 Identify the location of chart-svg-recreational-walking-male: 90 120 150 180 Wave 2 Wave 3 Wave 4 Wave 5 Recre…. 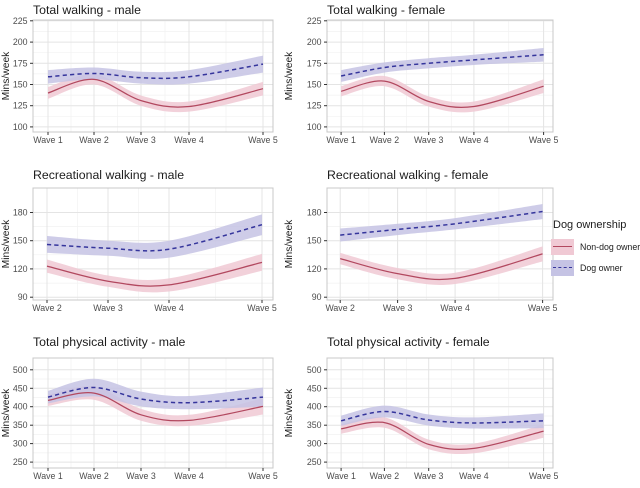
(139, 240).